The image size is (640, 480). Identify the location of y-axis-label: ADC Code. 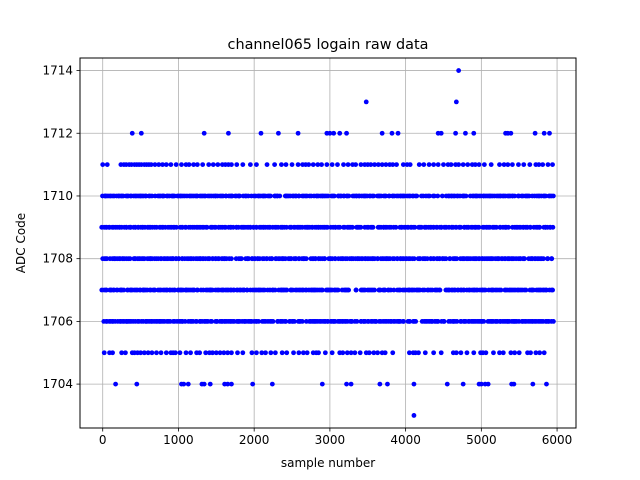
(21, 243).